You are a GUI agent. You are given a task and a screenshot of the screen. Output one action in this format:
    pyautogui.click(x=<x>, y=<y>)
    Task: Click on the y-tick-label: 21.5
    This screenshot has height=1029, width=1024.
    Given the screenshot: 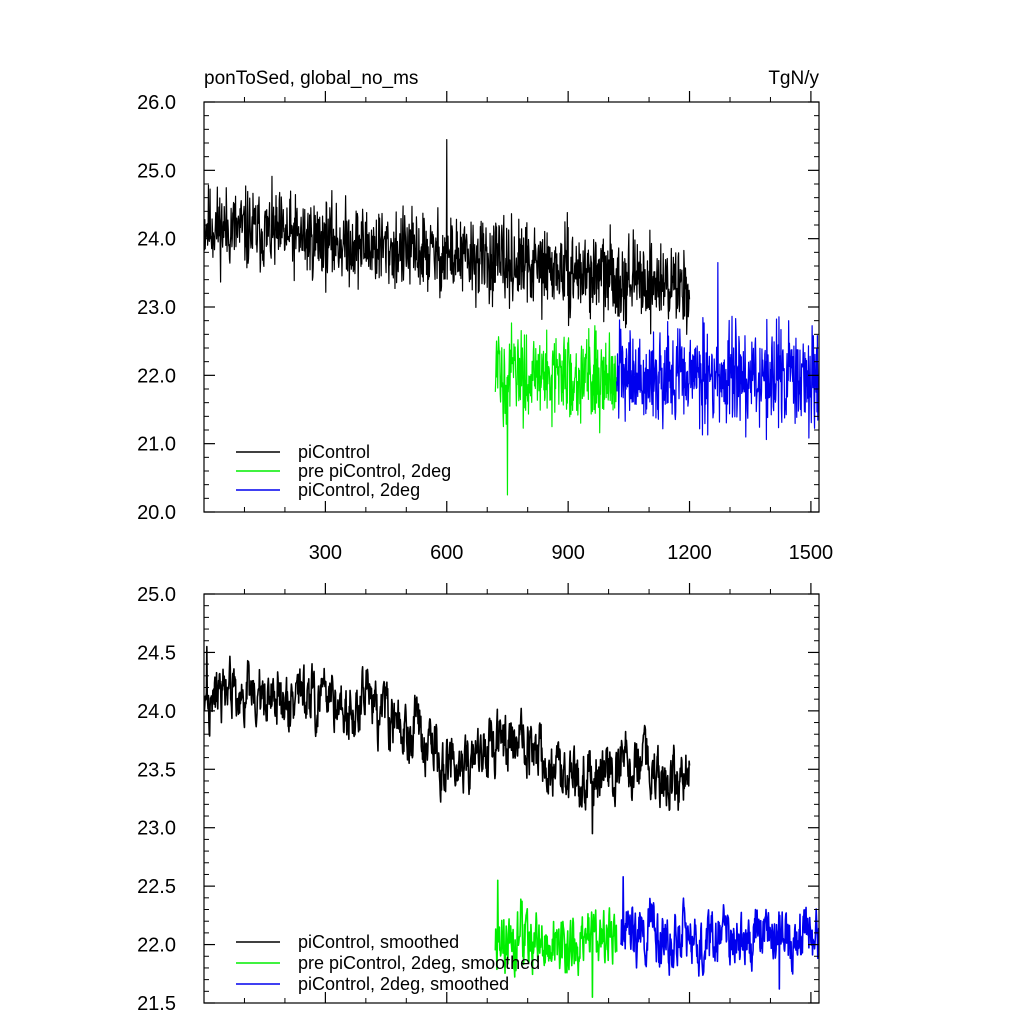 What is the action you would take?
    pyautogui.click(x=156, y=1004)
    